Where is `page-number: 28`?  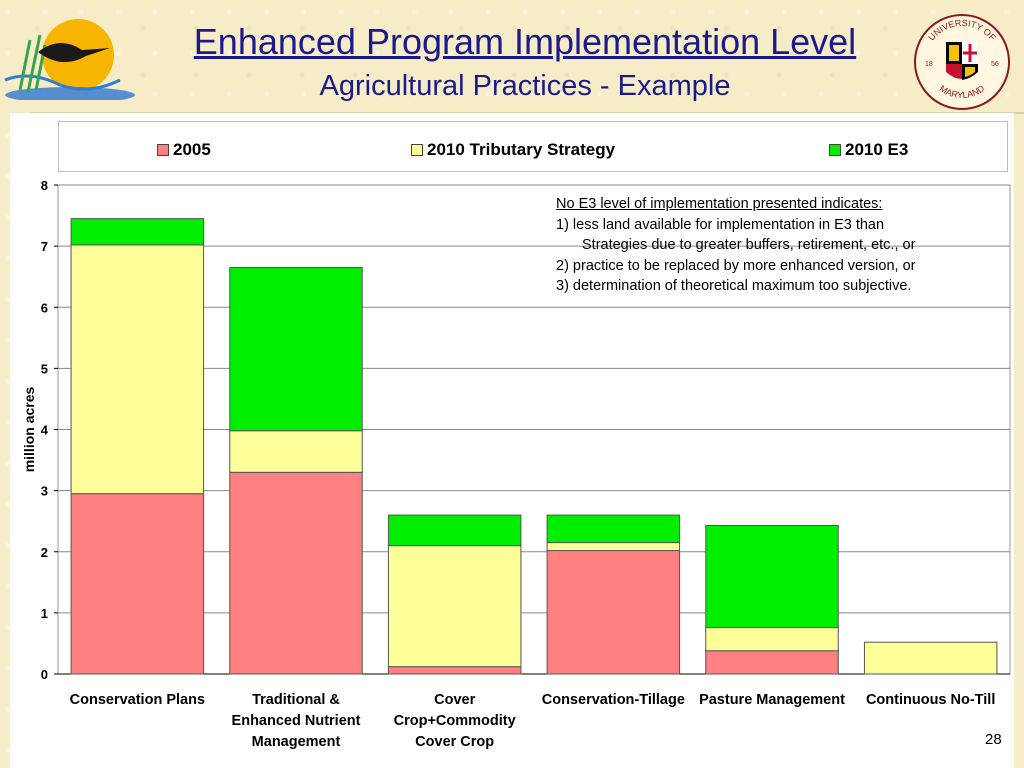 page-number: 28 is located at coordinates (993, 739).